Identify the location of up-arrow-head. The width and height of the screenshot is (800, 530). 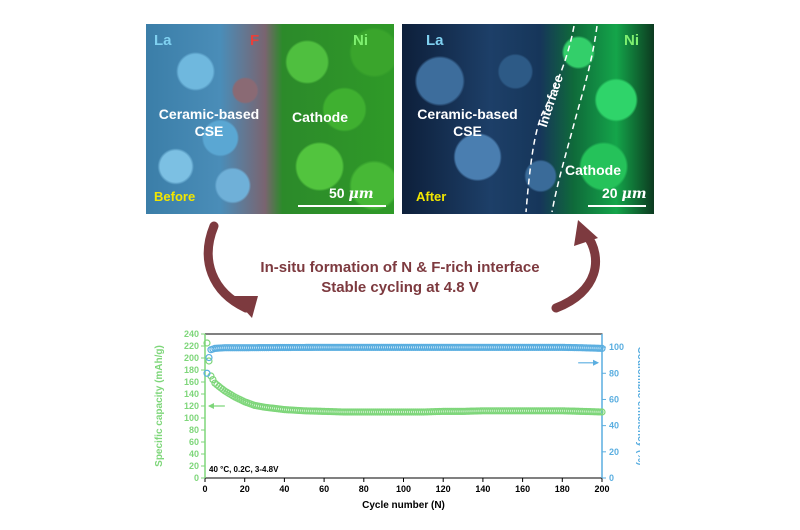
(586, 233).